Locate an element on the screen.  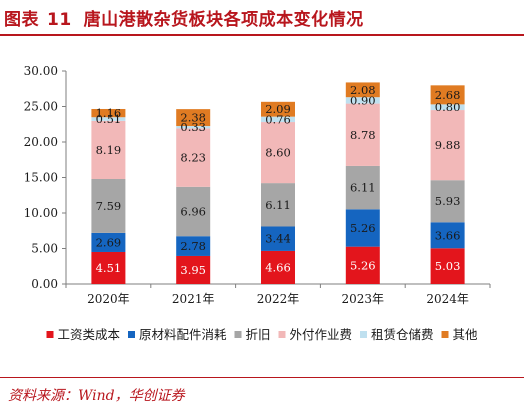
data-label: 4.66 is located at coordinates (278, 267).